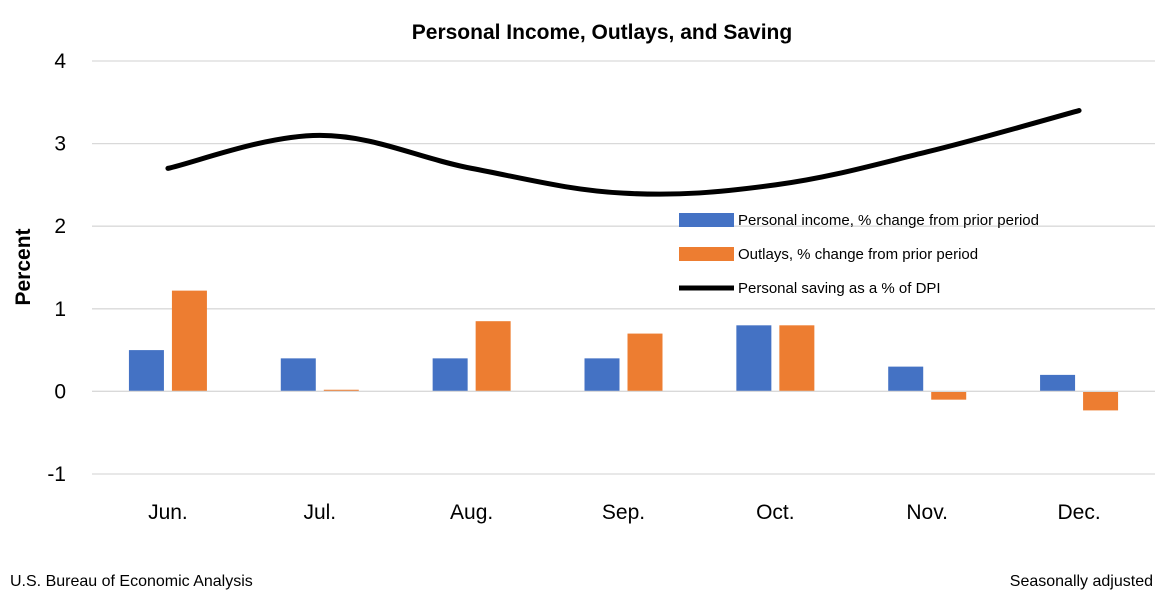 The image size is (1175, 603). I want to click on x-tick-label: Nov., so click(927, 512).